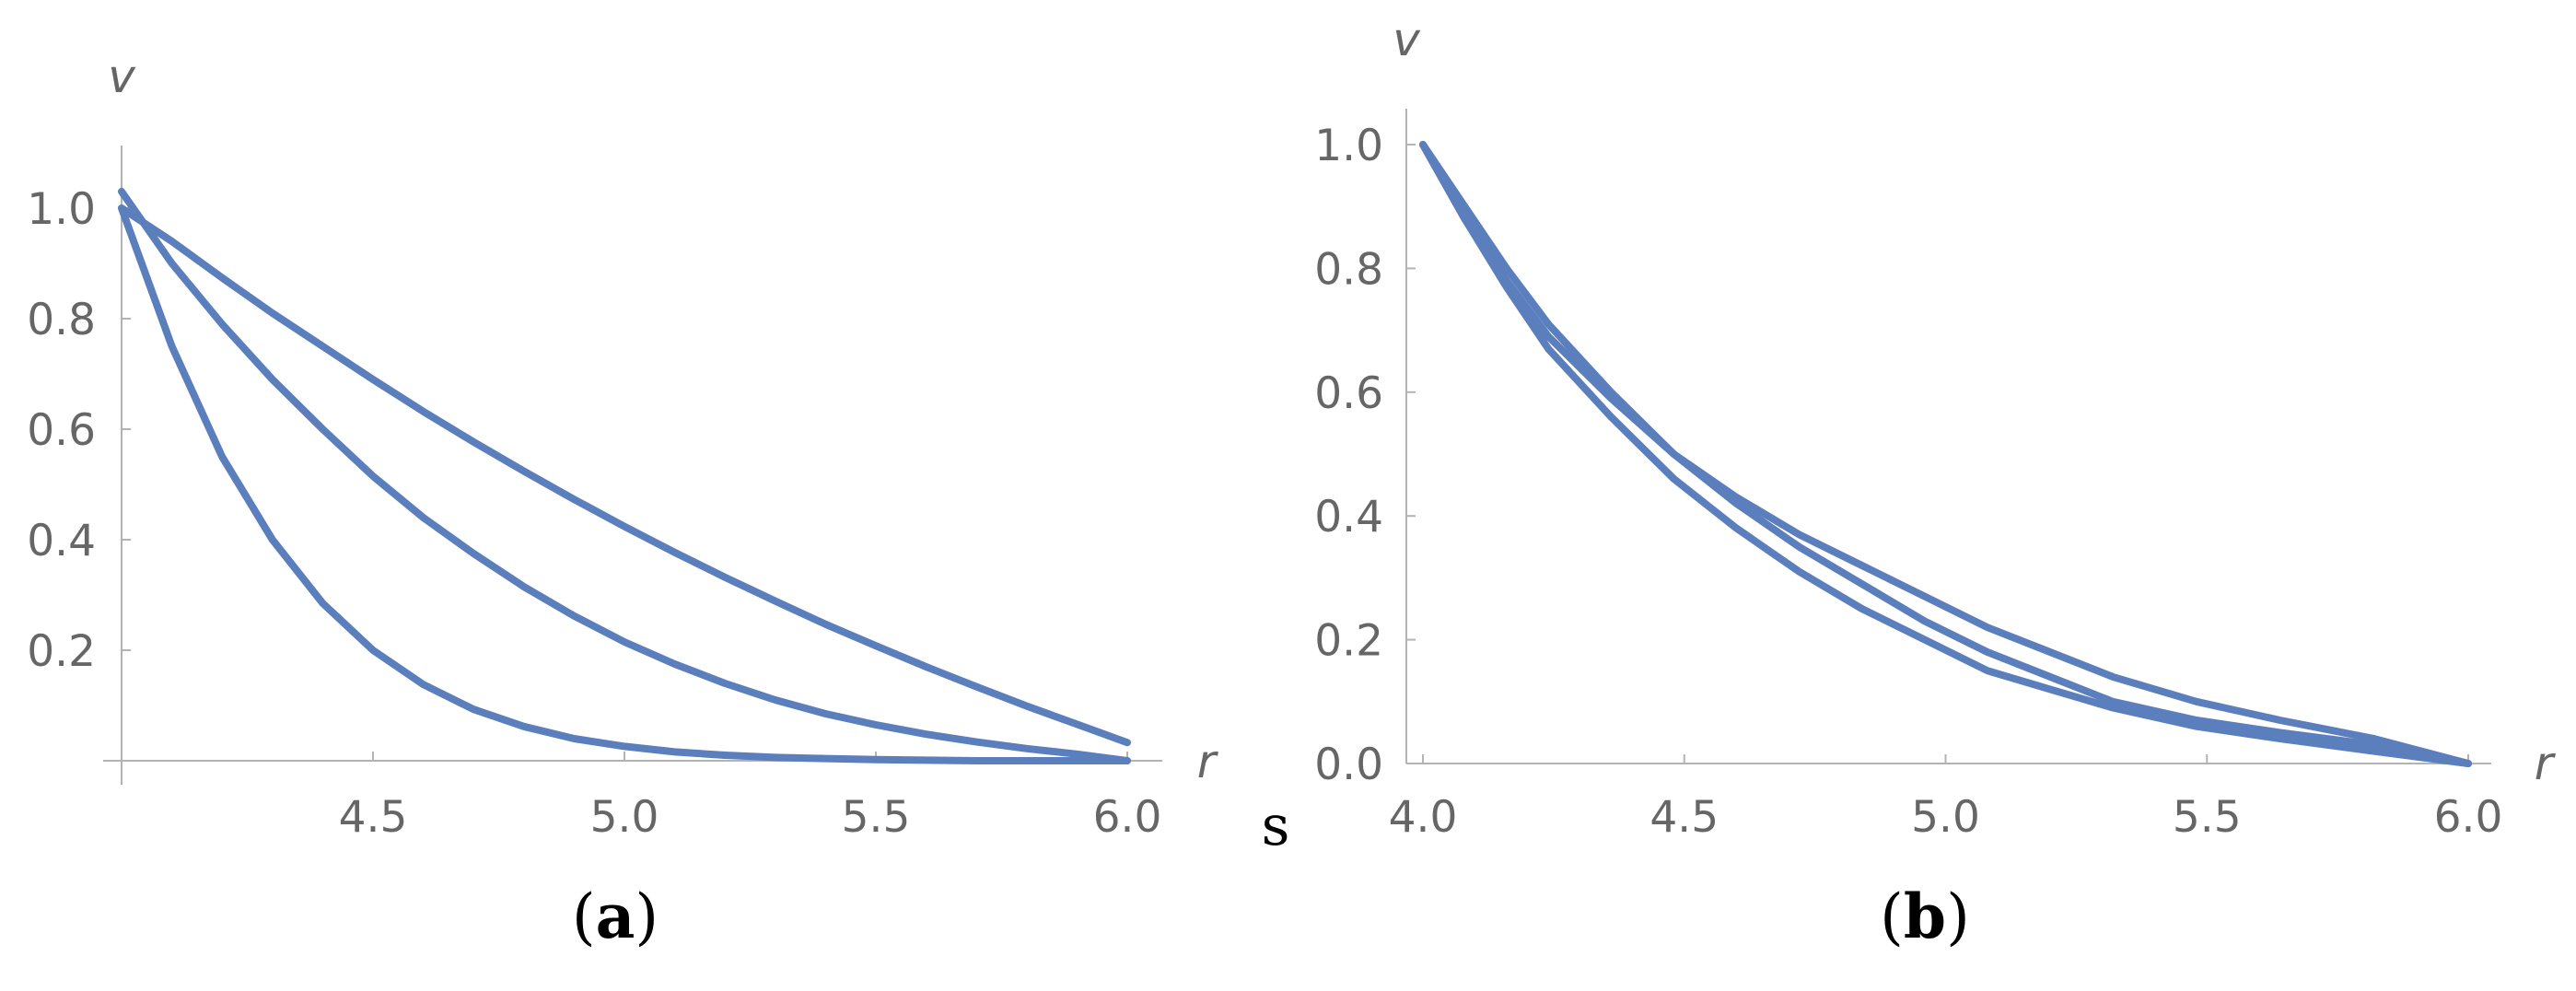  Describe the element at coordinates (615, 916) in the screenshot. I see `panel-a-label: (a)` at that location.